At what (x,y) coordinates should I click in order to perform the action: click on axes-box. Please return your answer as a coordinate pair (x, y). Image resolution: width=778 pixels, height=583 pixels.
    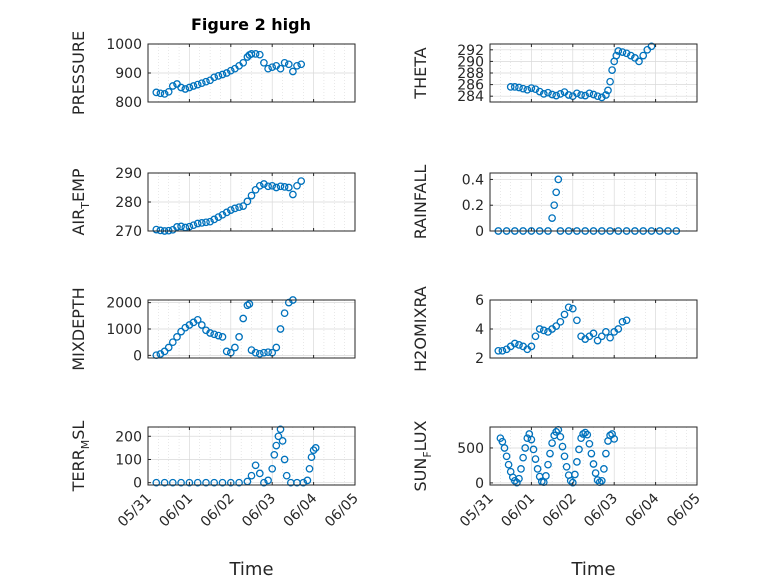
    Looking at the image, I should click on (251, 456).